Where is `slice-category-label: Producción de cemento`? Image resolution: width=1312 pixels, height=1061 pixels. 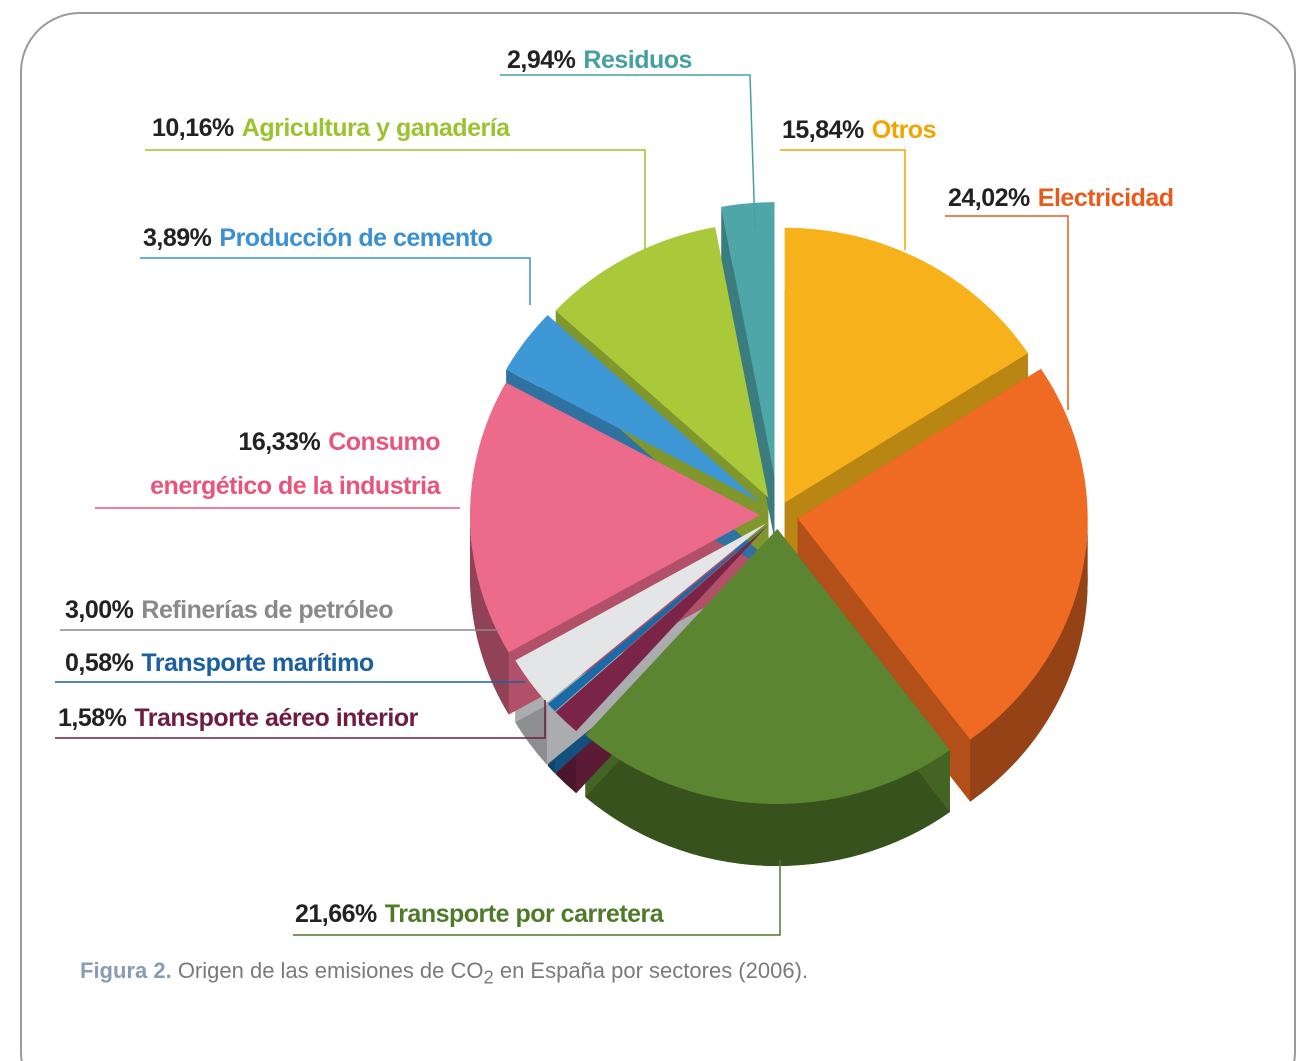 slice-category-label: Producción de cemento is located at coordinates (356, 238).